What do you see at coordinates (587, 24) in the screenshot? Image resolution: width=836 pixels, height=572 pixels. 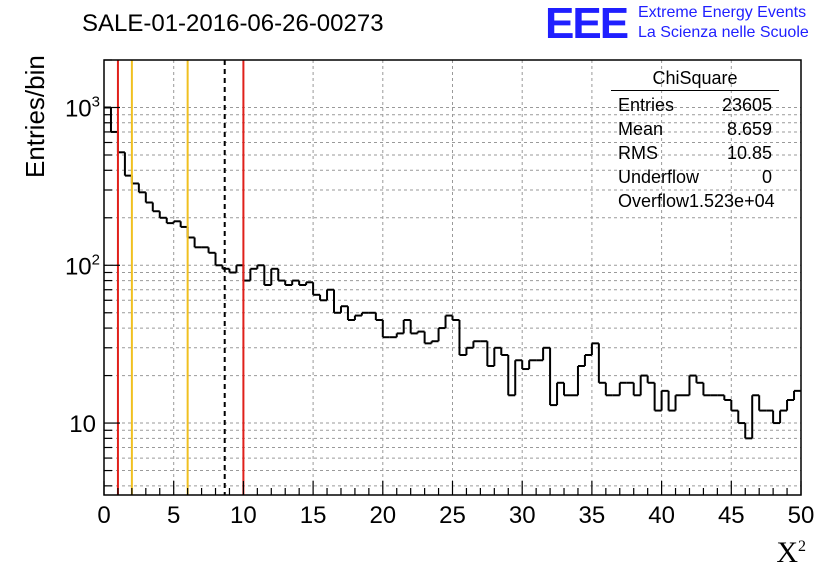 I see `eee-logo: EEE` at bounding box center [587, 24].